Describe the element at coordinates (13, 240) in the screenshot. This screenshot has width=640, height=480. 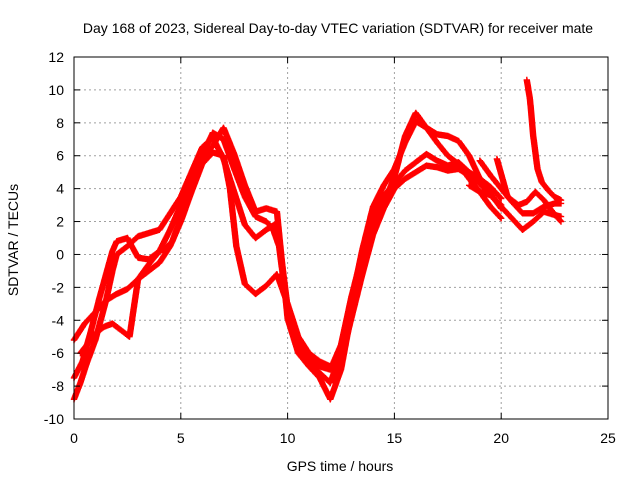
I see `y-axis-label: SDTVAR / TECUs` at that location.